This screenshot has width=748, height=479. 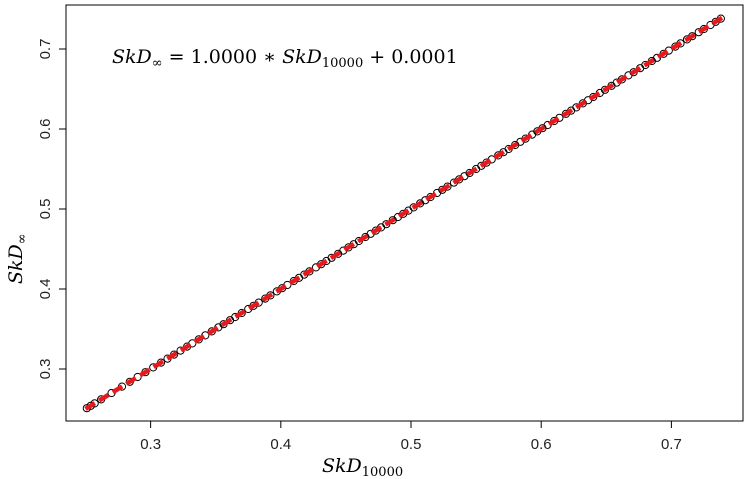 I want to click on x-tick-label: 0.5, so click(x=411, y=444).